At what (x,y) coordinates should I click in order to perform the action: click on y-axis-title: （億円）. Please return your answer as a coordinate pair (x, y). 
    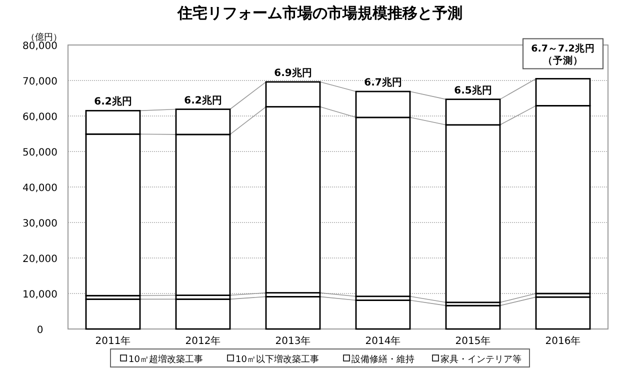
    Looking at the image, I should click on (44, 37).